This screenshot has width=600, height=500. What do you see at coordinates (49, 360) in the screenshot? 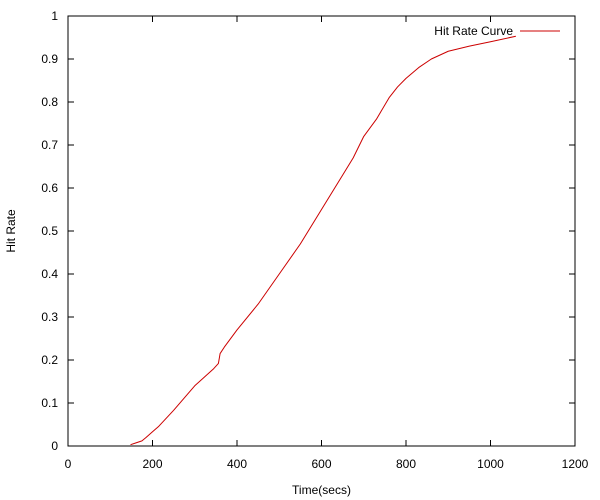
I see `y-tick-label: 0.2` at bounding box center [49, 360].